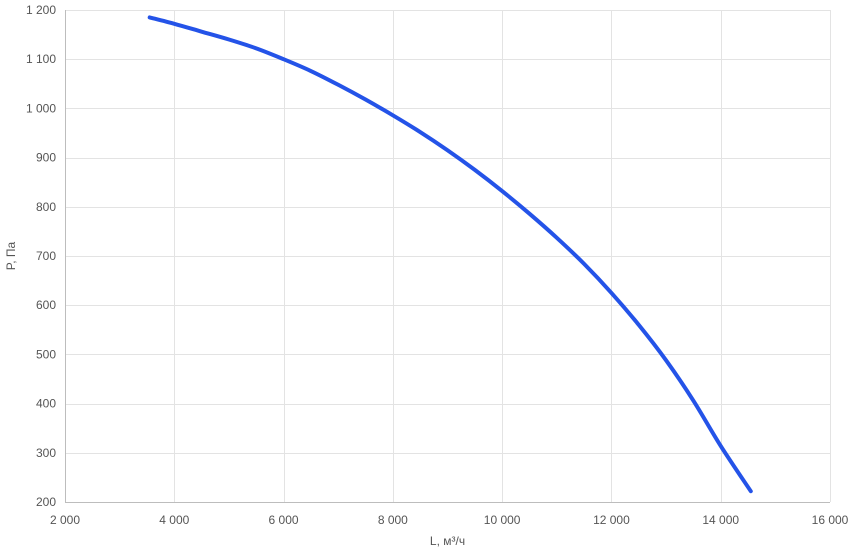 This screenshot has width=851, height=553. Describe the element at coordinates (41, 59) in the screenshot. I see `y-tick-label: 1 100` at that location.